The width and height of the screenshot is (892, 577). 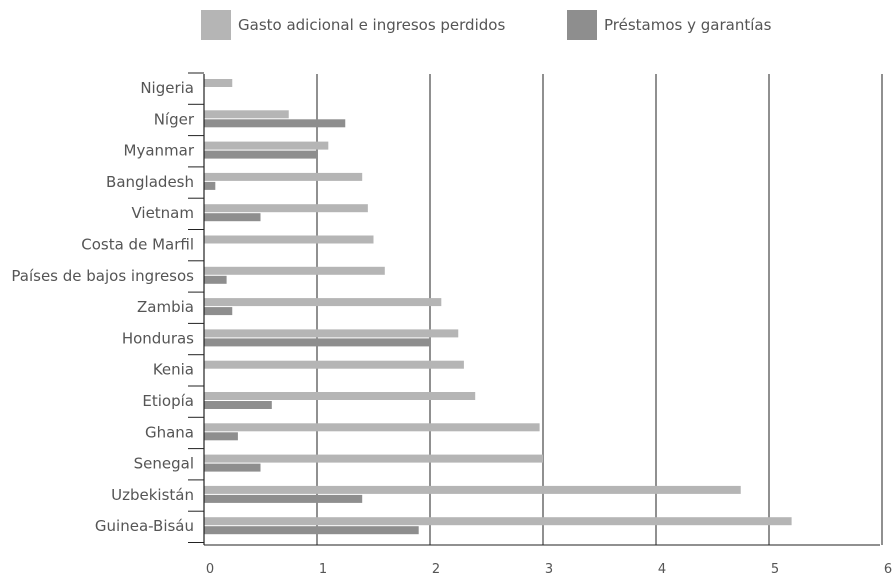 What do you see at coordinates (144, 526) in the screenshot?
I see `category-label: Guinea-Bisáu` at bounding box center [144, 526].